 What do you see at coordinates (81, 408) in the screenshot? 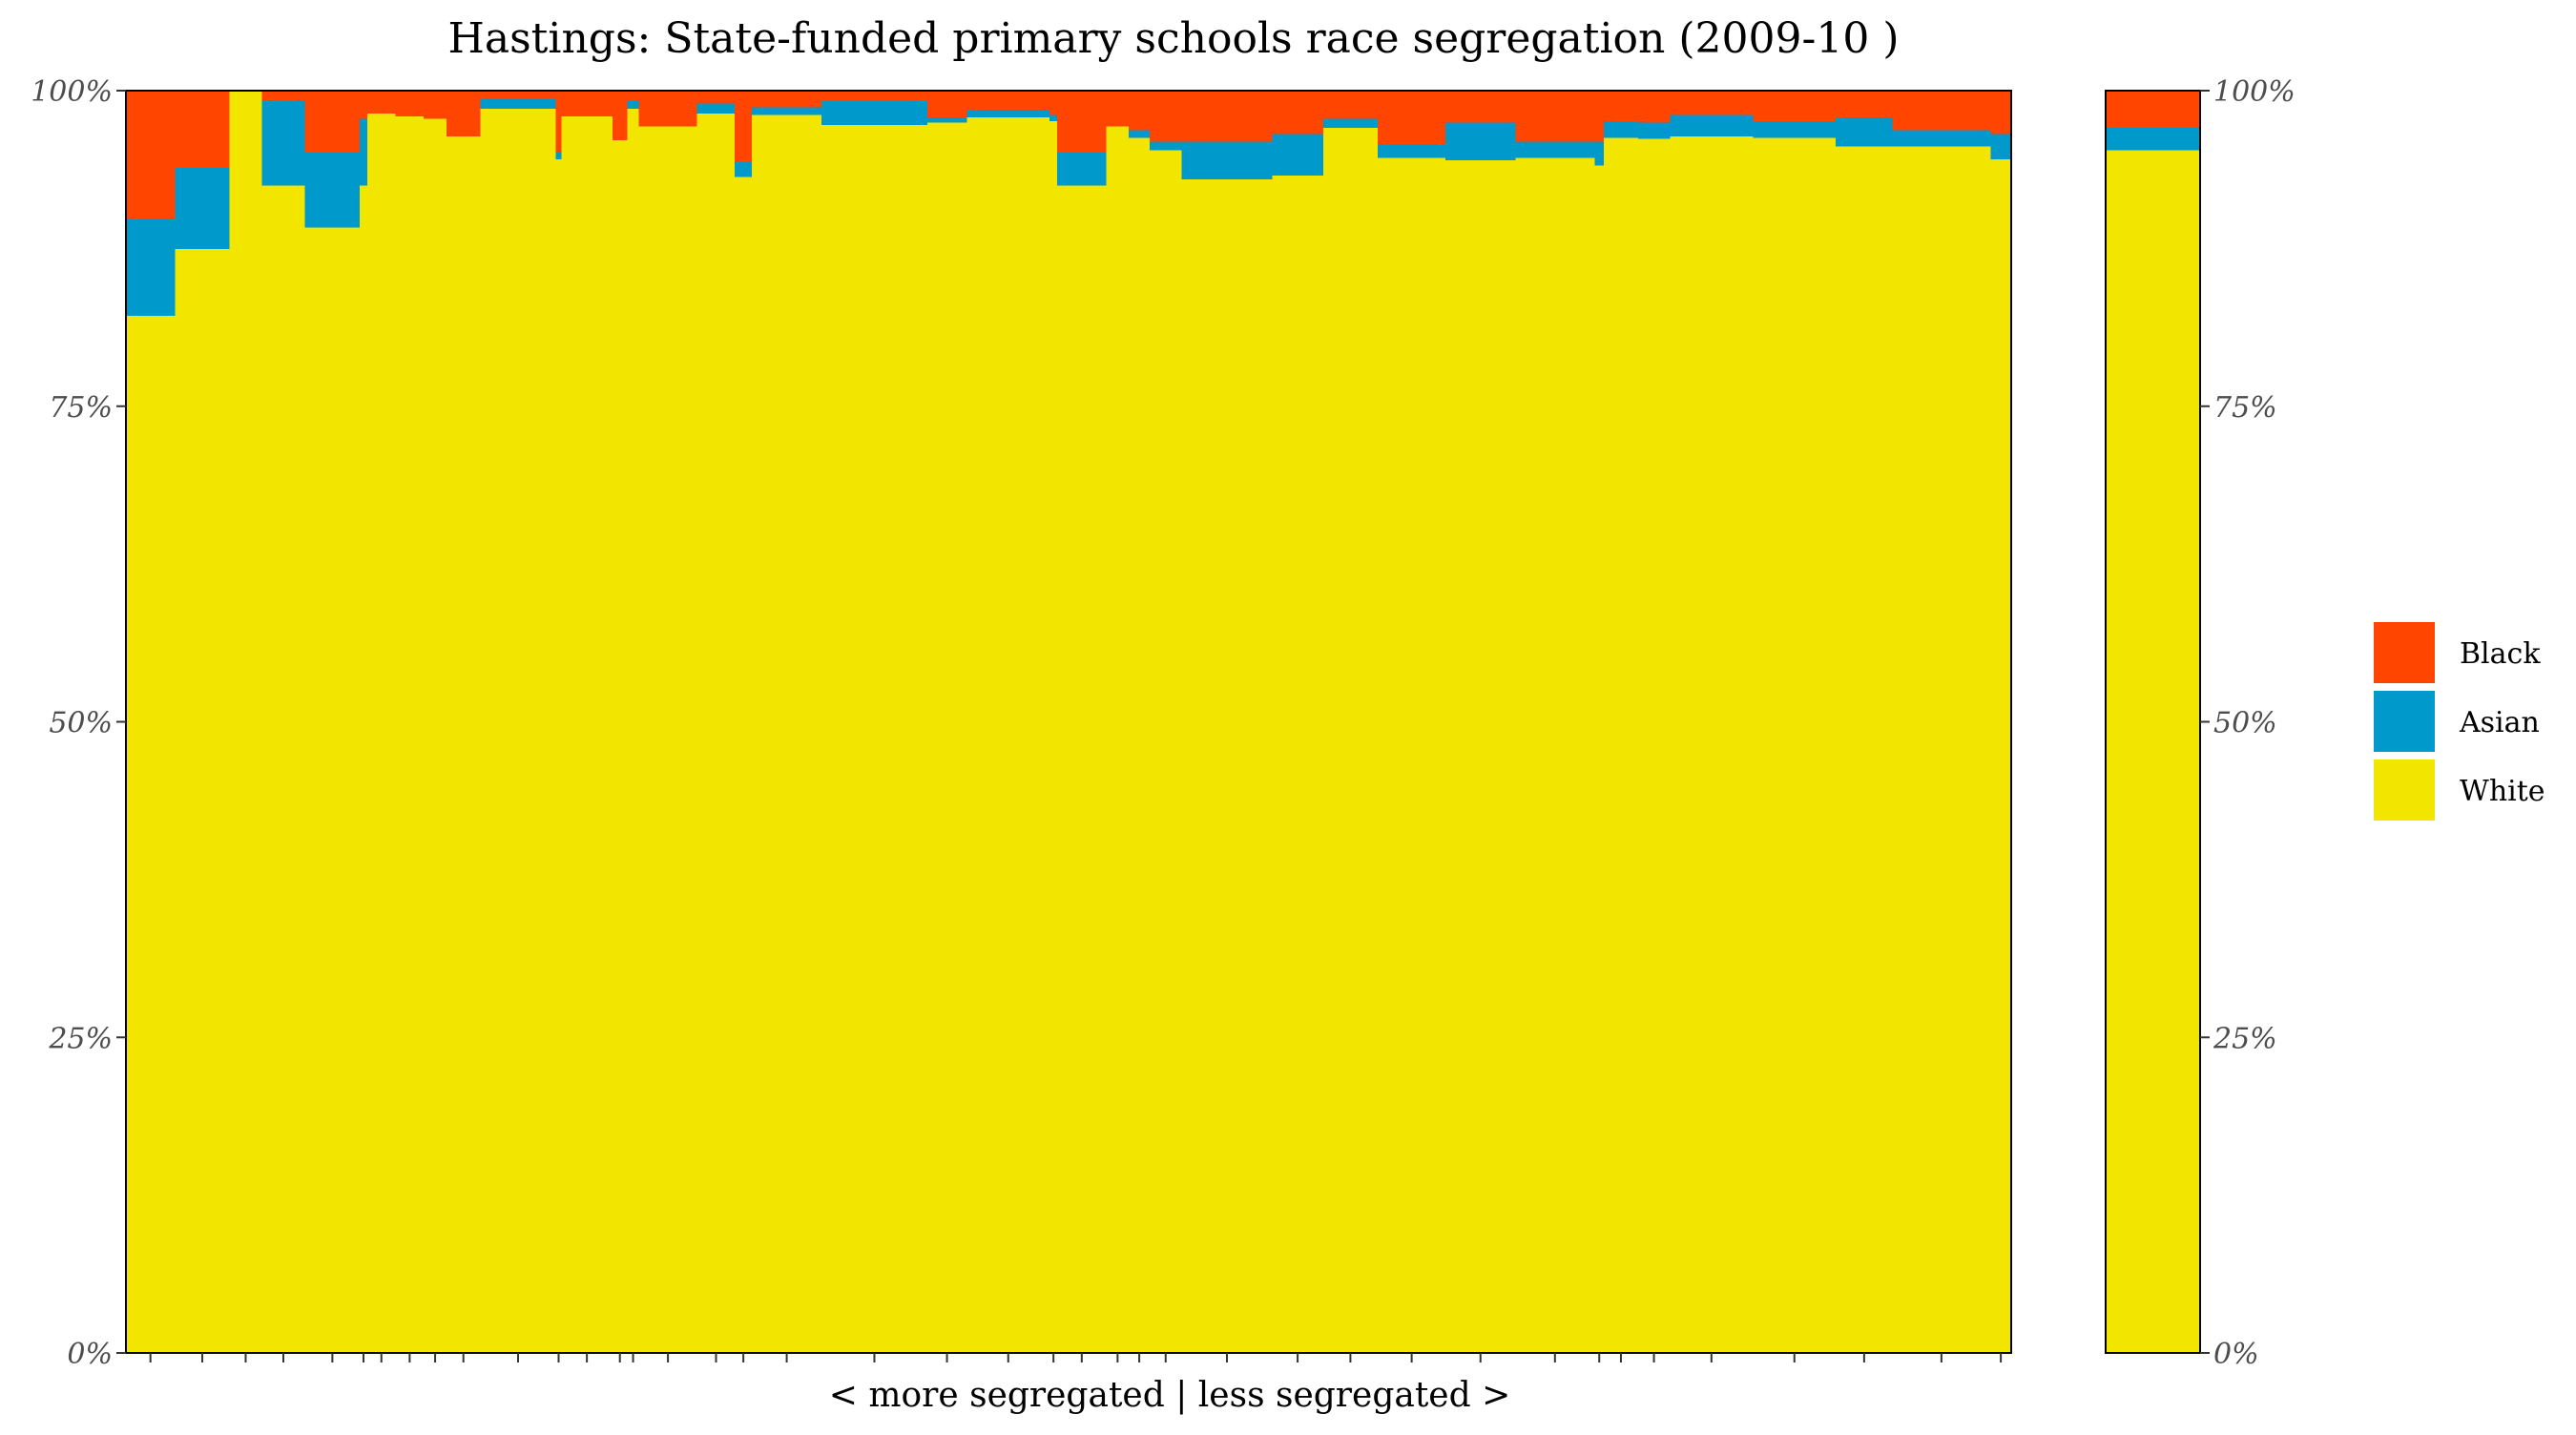
I see `y-tick-label-left-75: 75%` at bounding box center [81, 408].